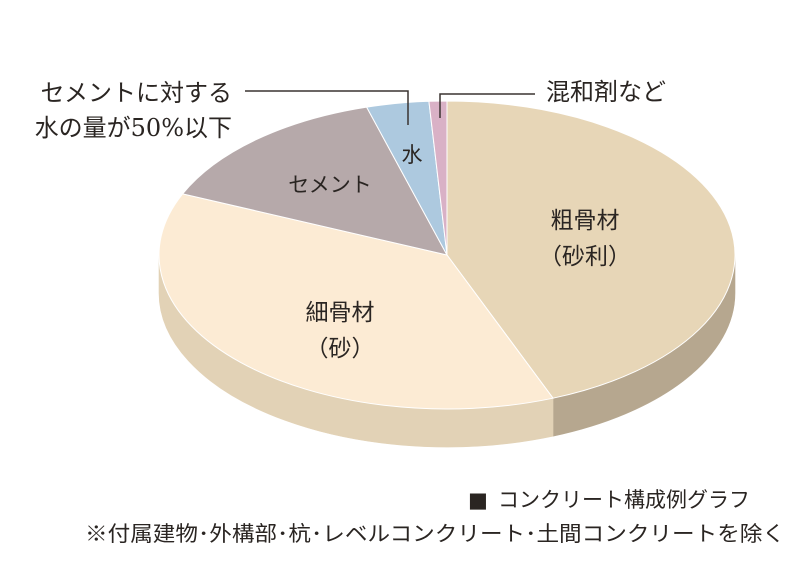 The image size is (800, 562). Describe the element at coordinates (412, 155) in the screenshot. I see `slice-label-water: 水` at that location.